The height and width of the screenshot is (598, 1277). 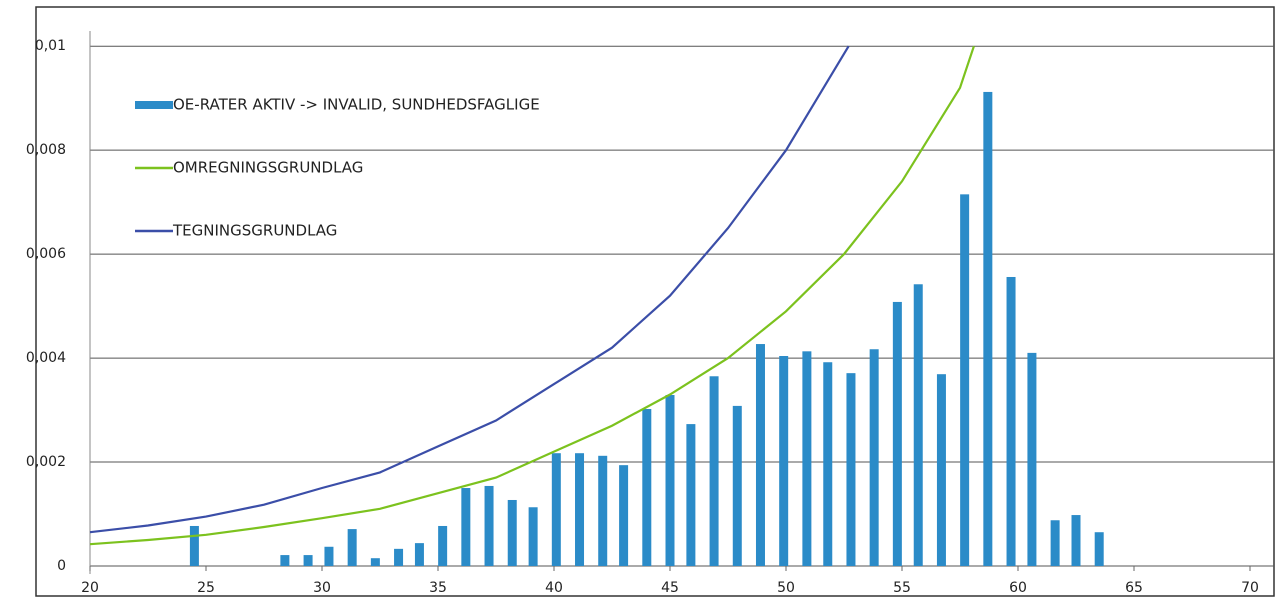 What do you see at coordinates (46, 150) in the screenshot?
I see `y-tick-label: 0,008` at bounding box center [46, 150].